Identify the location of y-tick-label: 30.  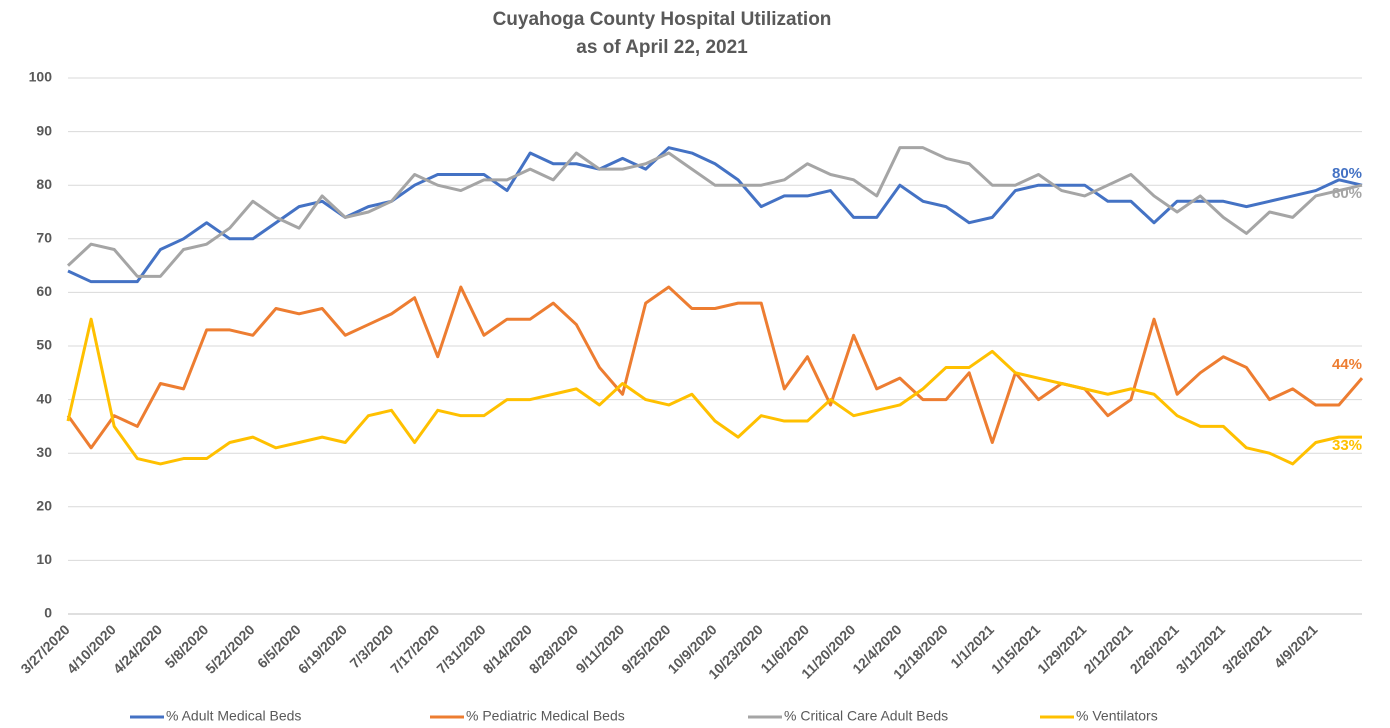
(44, 452).